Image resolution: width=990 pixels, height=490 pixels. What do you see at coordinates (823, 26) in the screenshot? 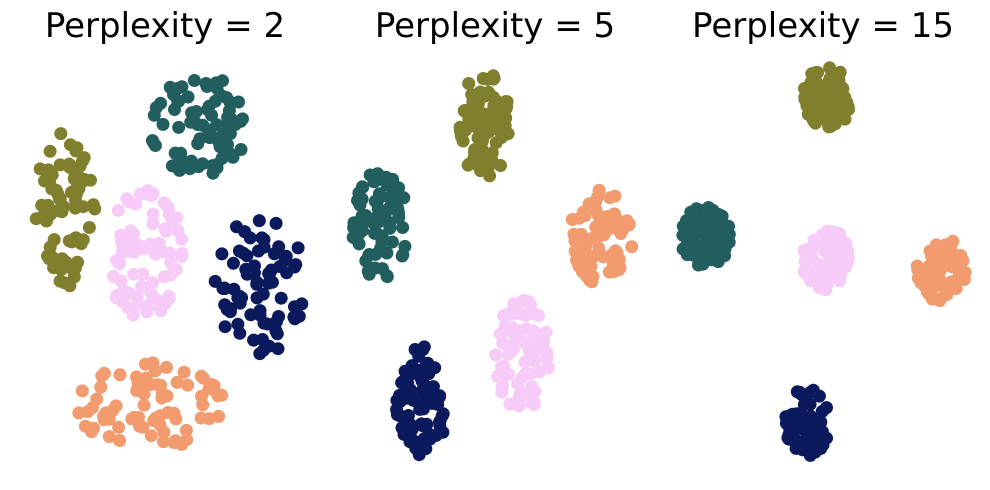
I see `panel-title-perplexity-15: Perplexity = 15` at bounding box center [823, 26].